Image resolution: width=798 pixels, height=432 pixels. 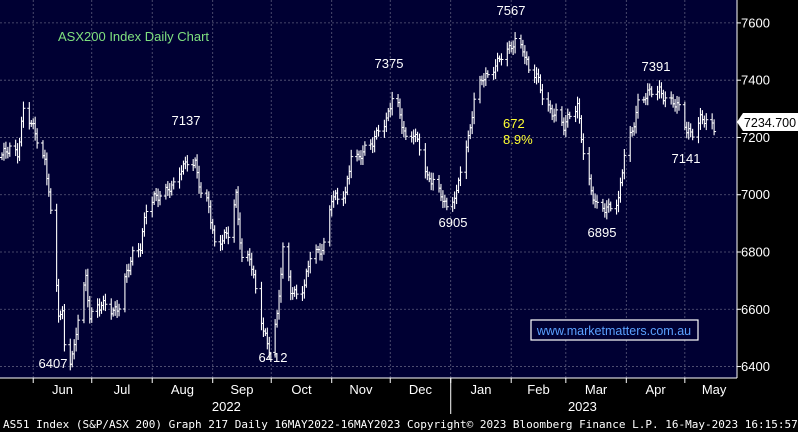 I want to click on annotation-label: 6895, so click(x=602, y=232).